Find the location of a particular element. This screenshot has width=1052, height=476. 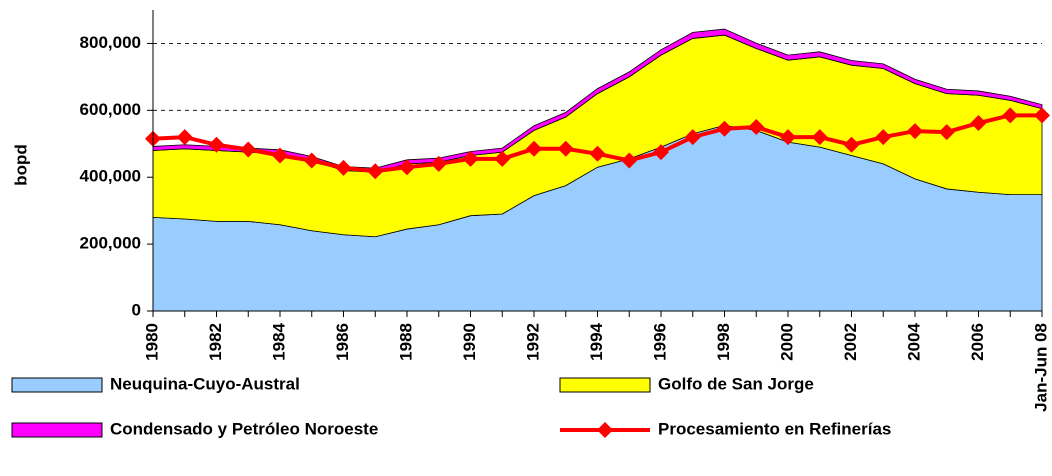

x-tick-label: 1986 is located at coordinates (342, 342).